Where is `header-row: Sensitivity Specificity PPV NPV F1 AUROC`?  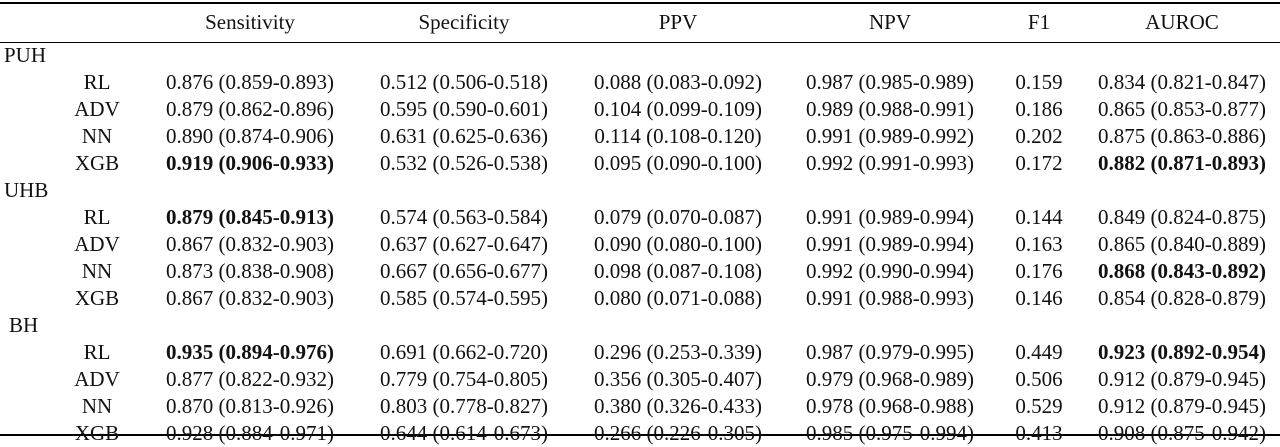
header-row: Sensitivity Specificity PPV NPV F1 AUROC is located at coordinates (640, 22).